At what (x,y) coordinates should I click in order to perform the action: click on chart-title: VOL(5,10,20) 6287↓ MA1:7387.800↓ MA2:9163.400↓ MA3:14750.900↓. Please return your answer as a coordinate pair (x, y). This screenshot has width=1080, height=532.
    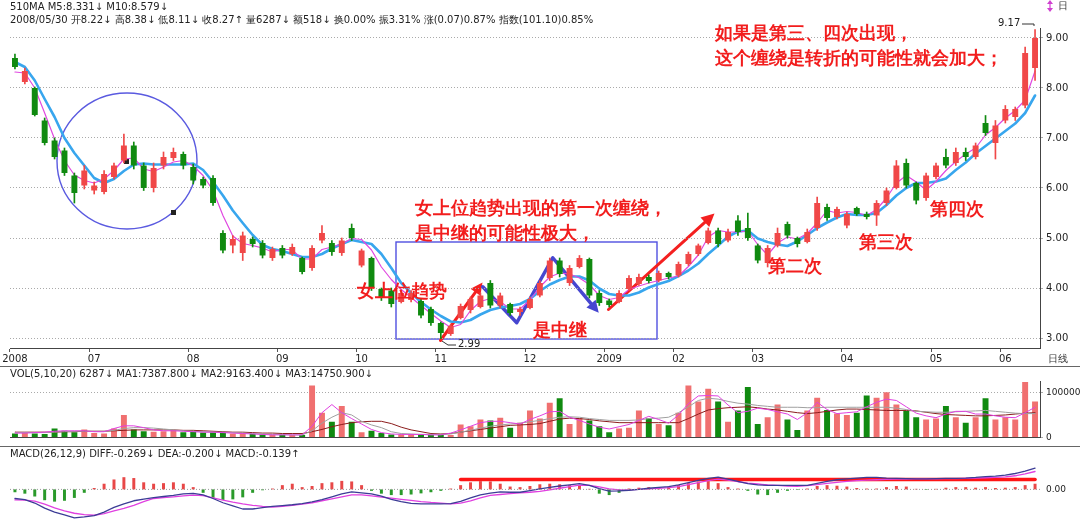
    Looking at the image, I should click on (191, 373).